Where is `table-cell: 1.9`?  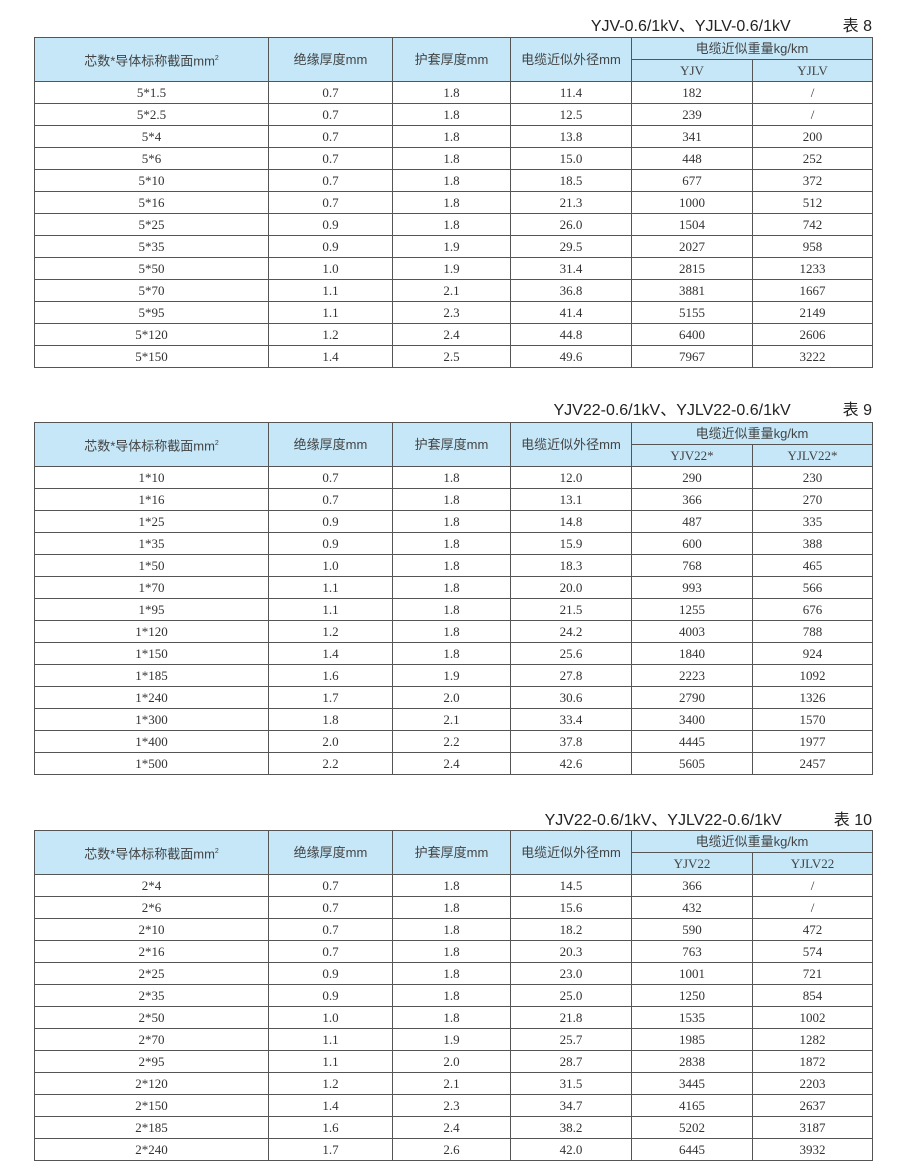
table-cell: 1.9 is located at coordinates (451, 1039).